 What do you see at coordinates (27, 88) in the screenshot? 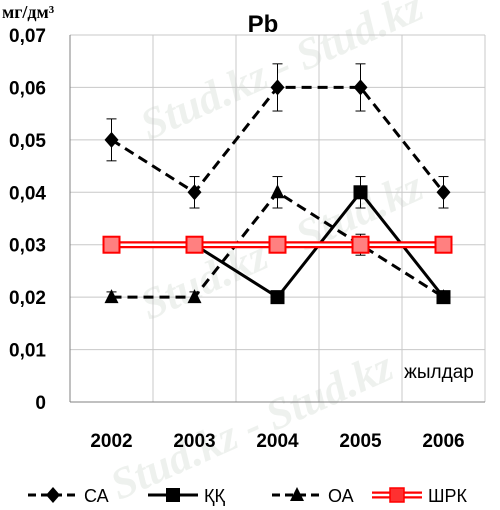
I see `y-tick-label: 0,06` at bounding box center [27, 88].